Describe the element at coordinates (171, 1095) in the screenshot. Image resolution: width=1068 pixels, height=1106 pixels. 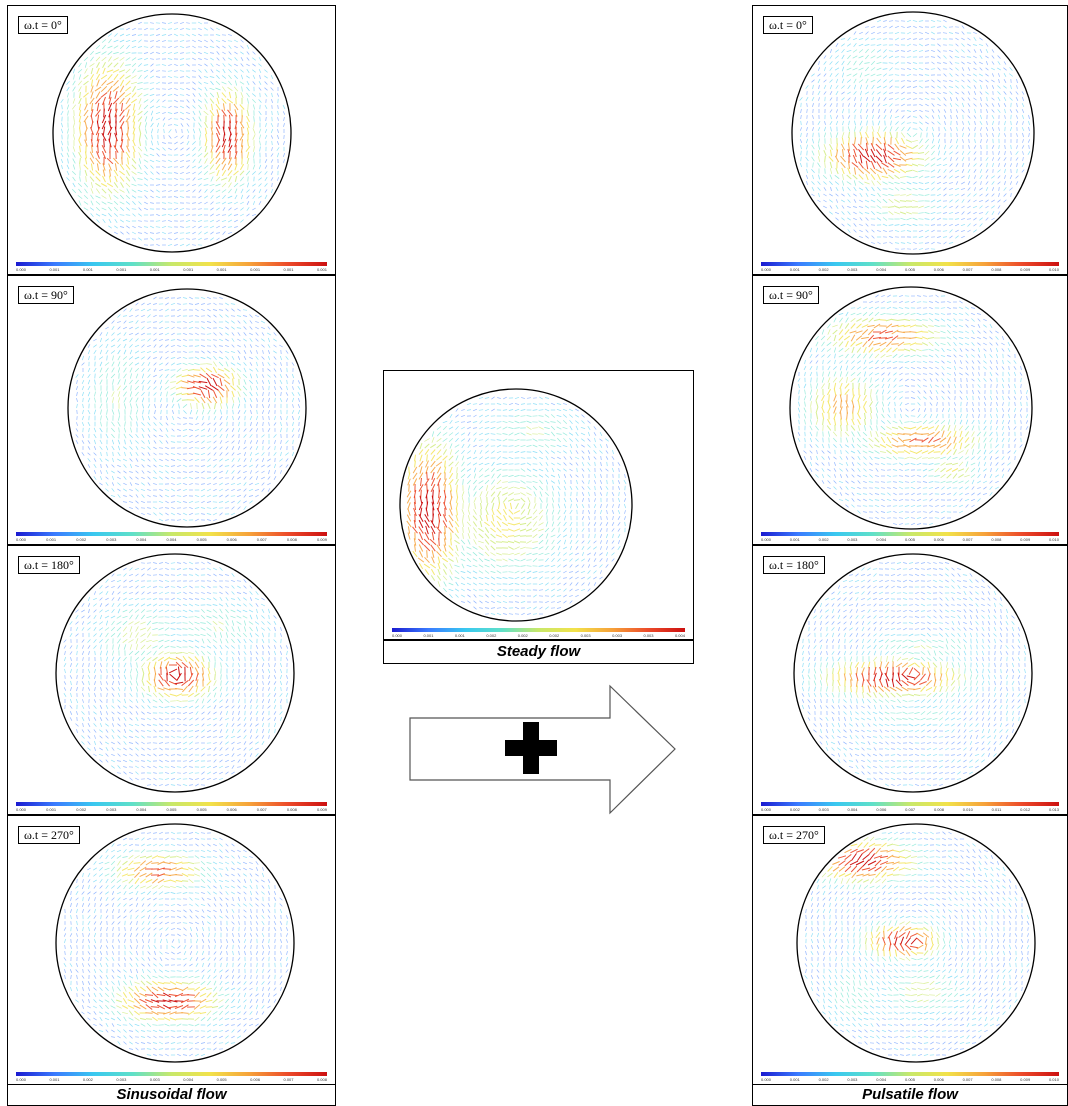
I see `sinusoidal-flow-caption: Sinusoidal flow` at that location.